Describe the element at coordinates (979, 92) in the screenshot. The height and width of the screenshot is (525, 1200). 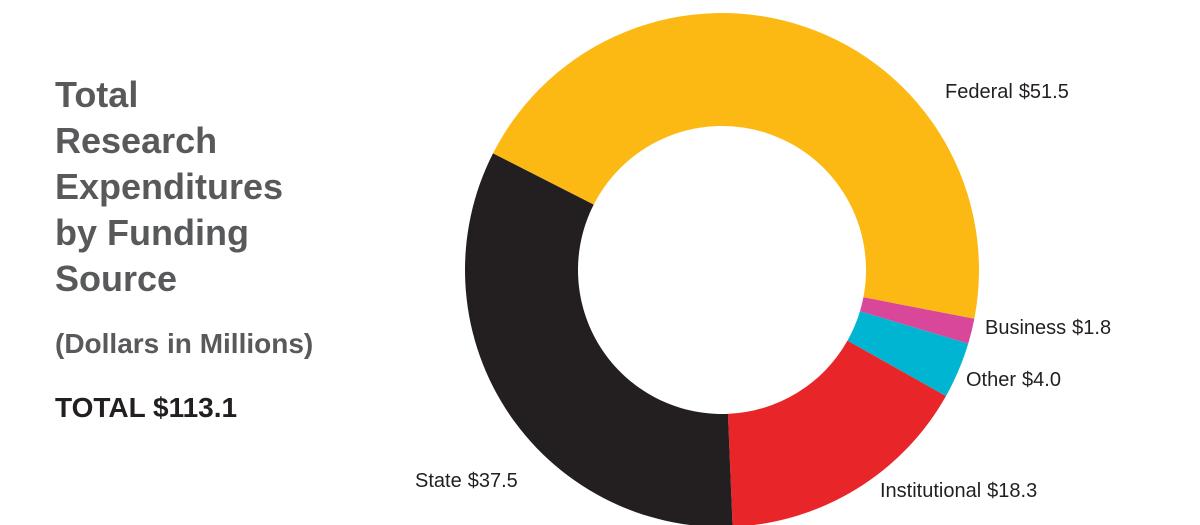
I see `category-label: Federal` at that location.